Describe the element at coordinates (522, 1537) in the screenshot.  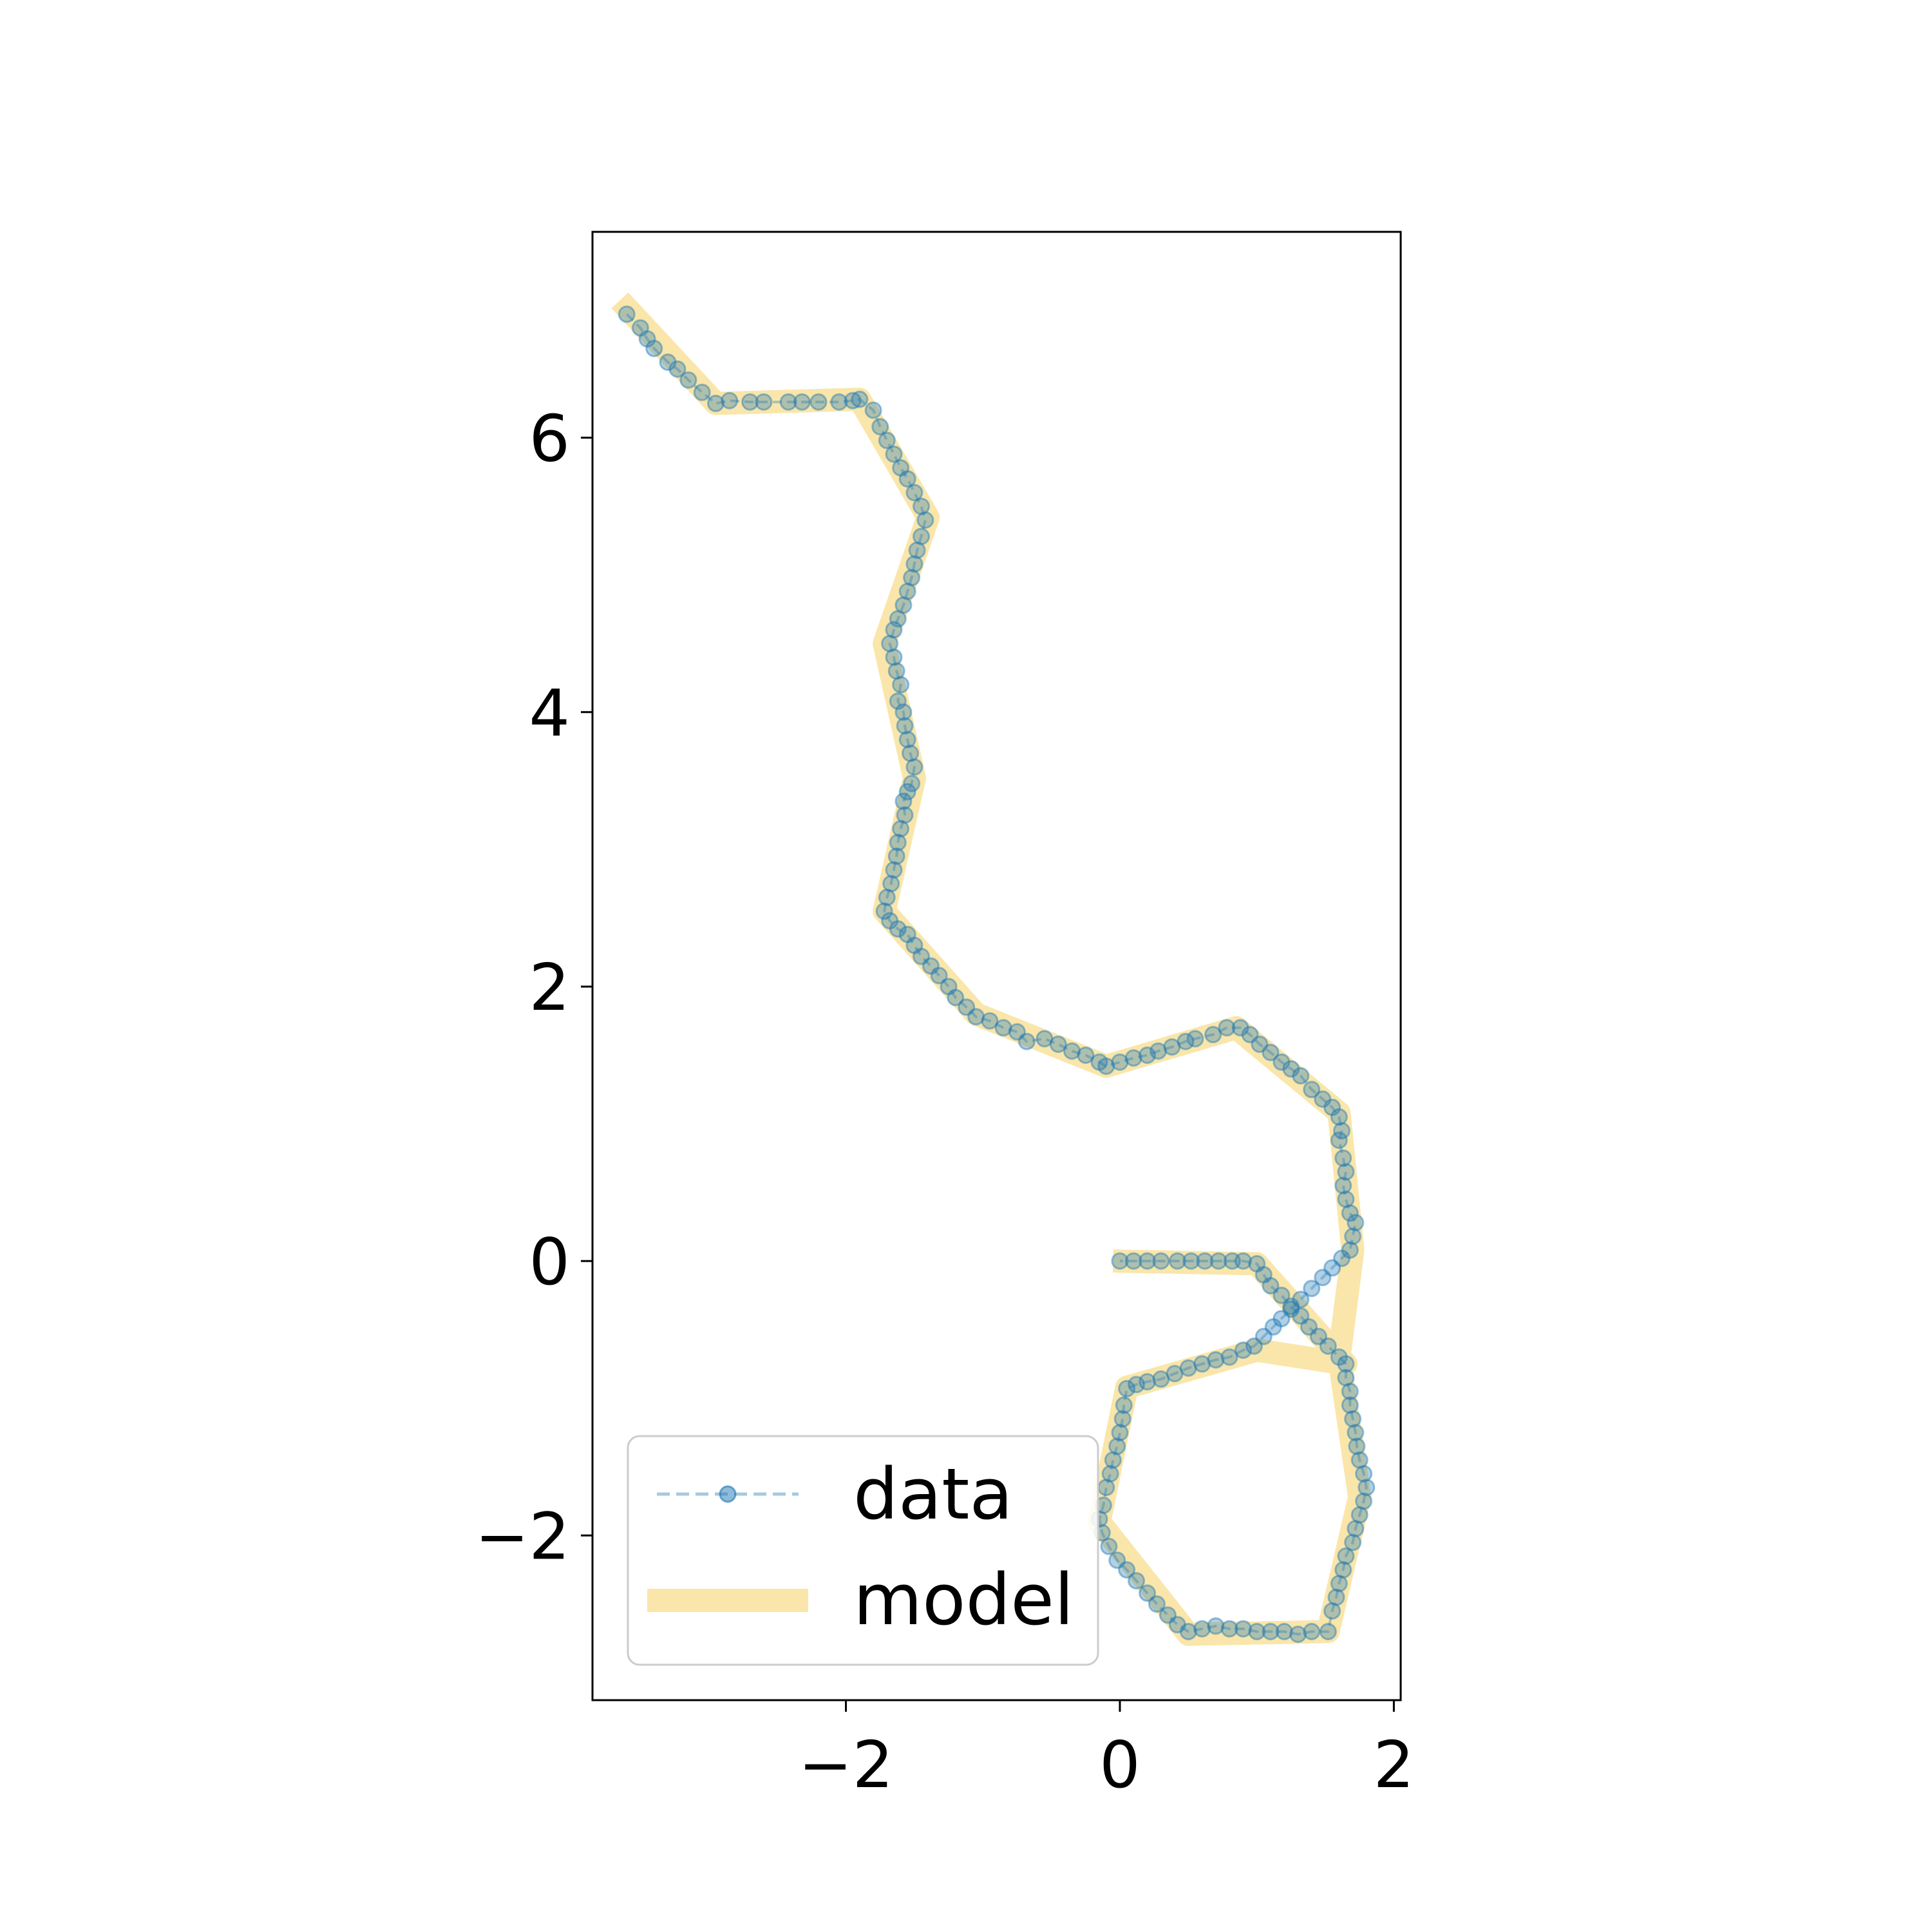
I see `y-tick-label-0: −2` at that location.